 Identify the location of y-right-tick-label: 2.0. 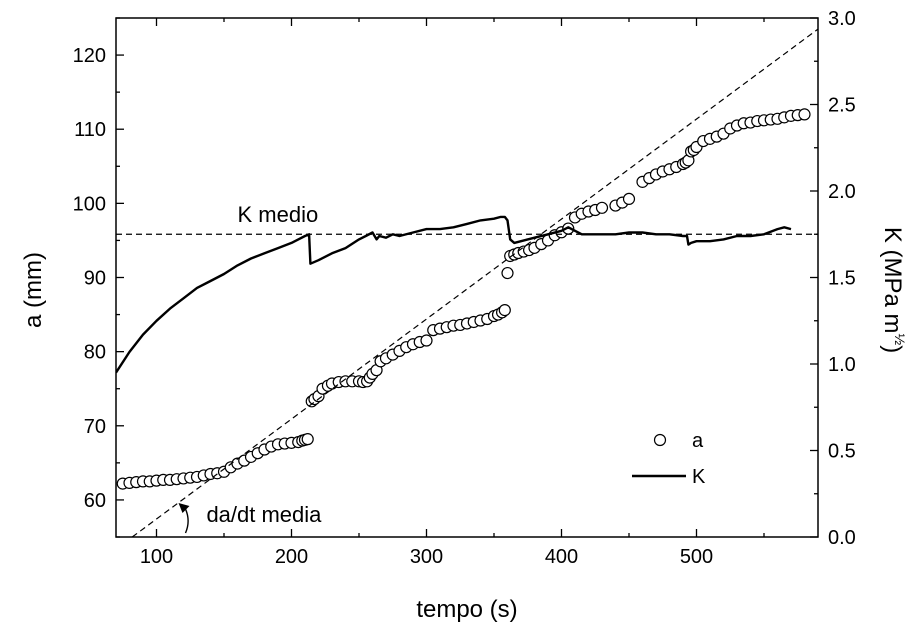
(842, 192).